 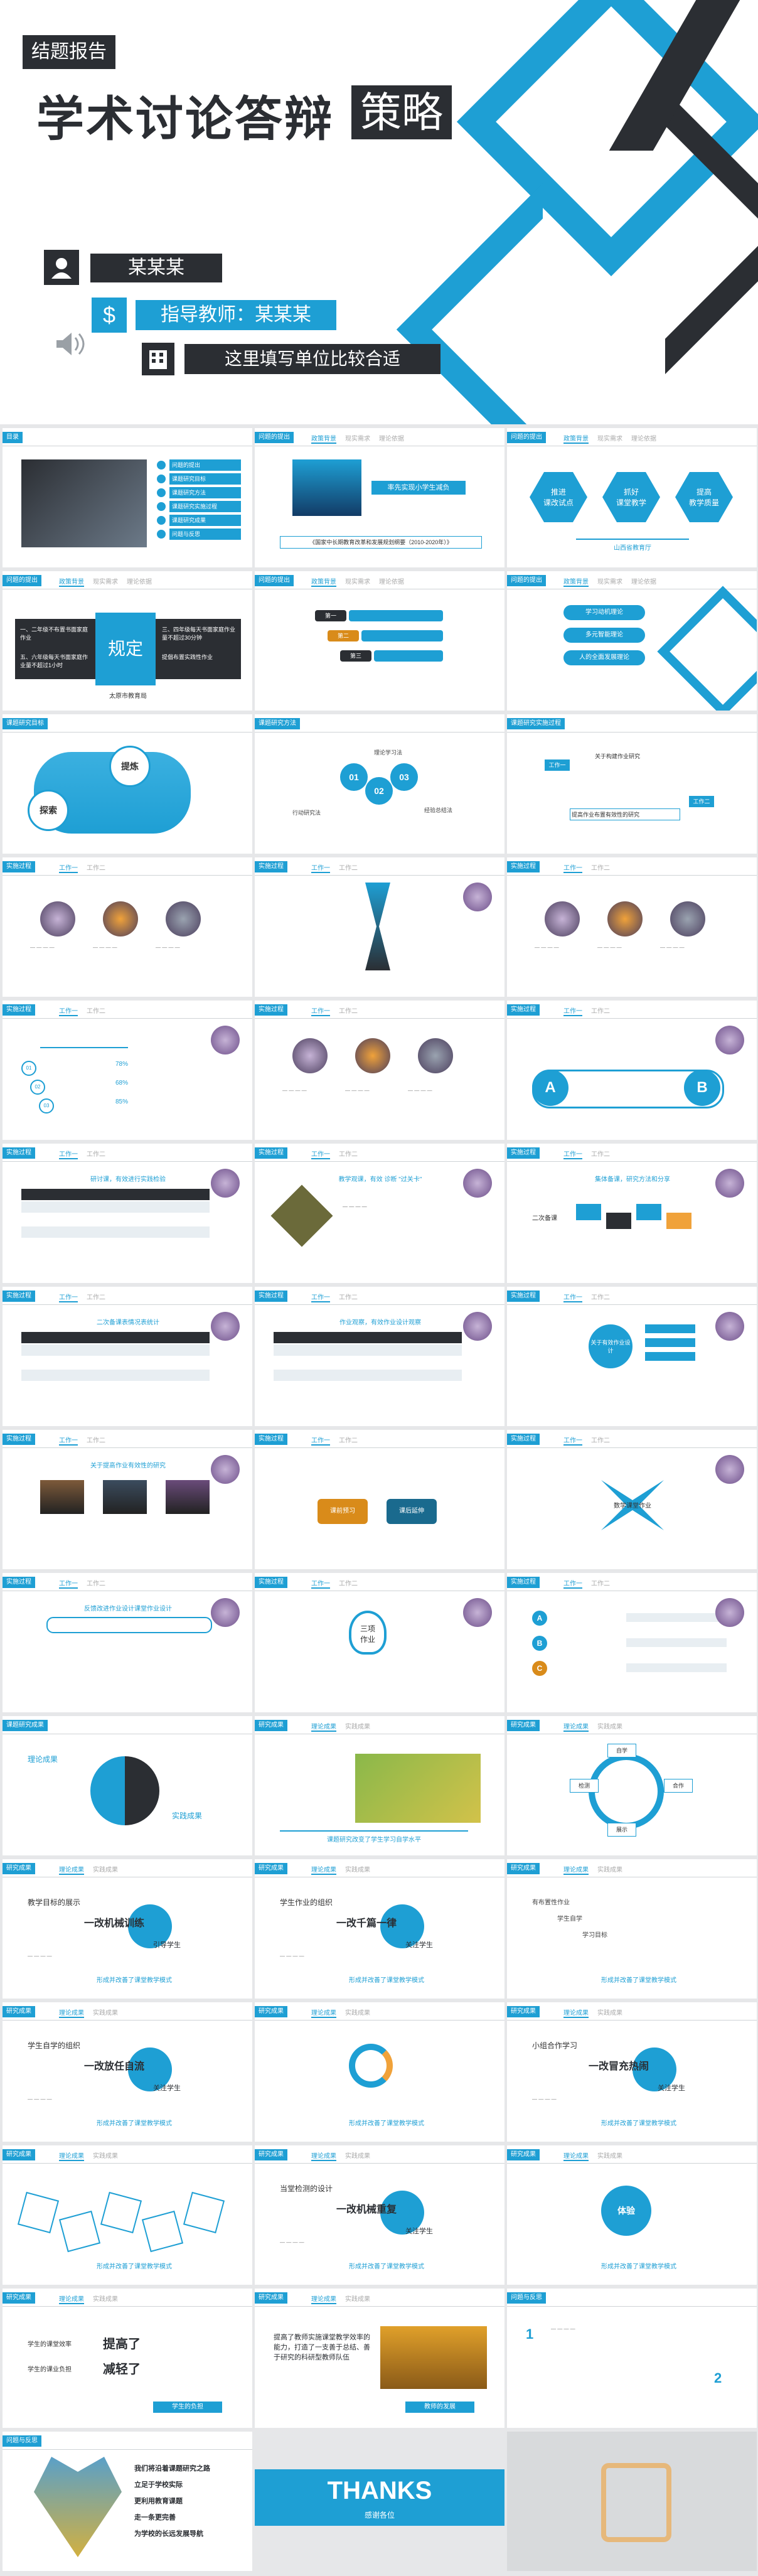 What do you see at coordinates (327, 487) in the screenshot?
I see `books-image` at bounding box center [327, 487].